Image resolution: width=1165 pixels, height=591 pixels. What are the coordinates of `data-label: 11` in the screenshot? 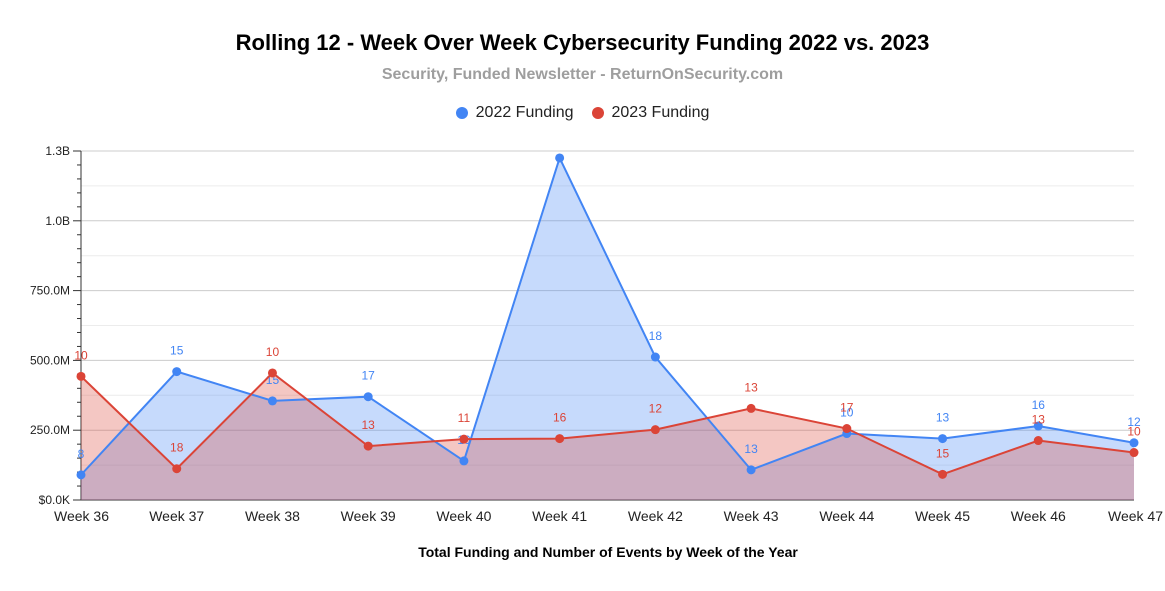 It's located at (464, 418).